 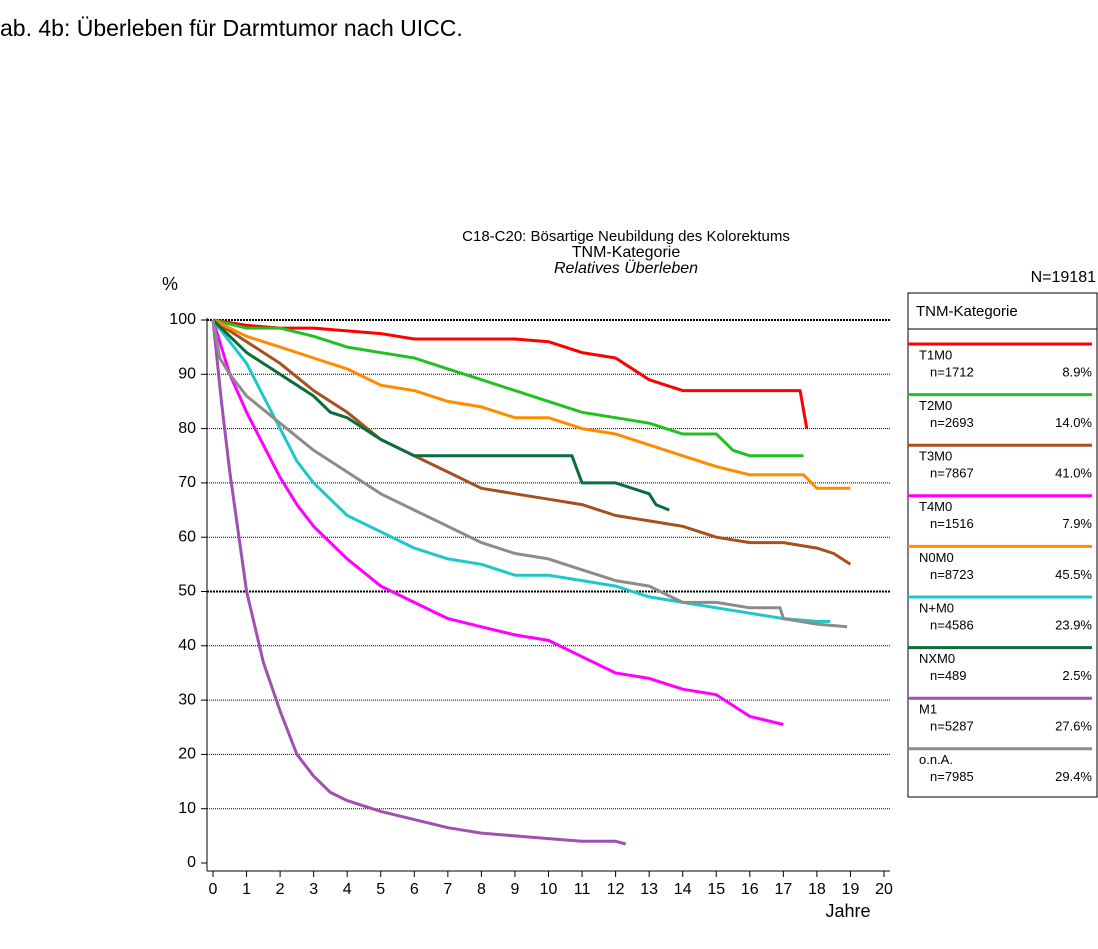 What do you see at coordinates (514, 889) in the screenshot?
I see `x-tick-label: 9` at bounding box center [514, 889].